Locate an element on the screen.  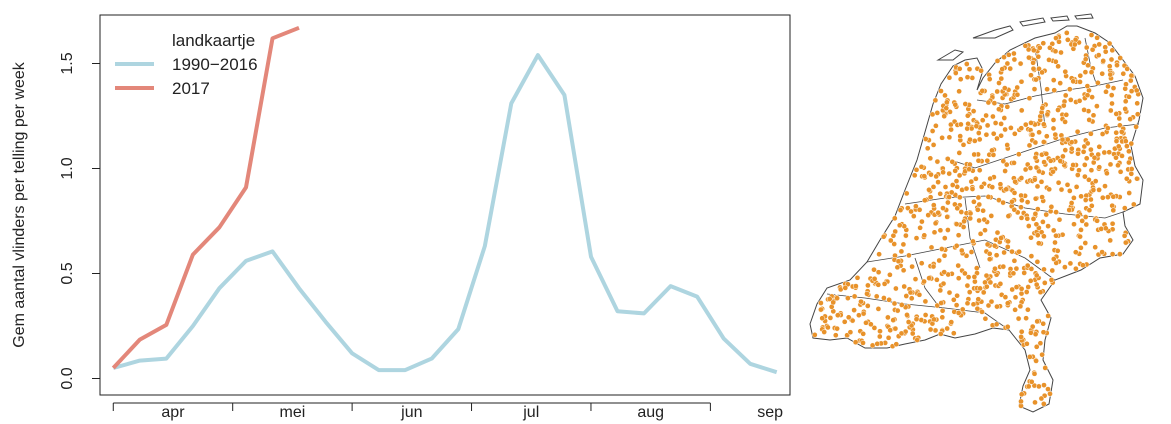
legend-label-2017: 2017 is located at coordinates (191, 88).